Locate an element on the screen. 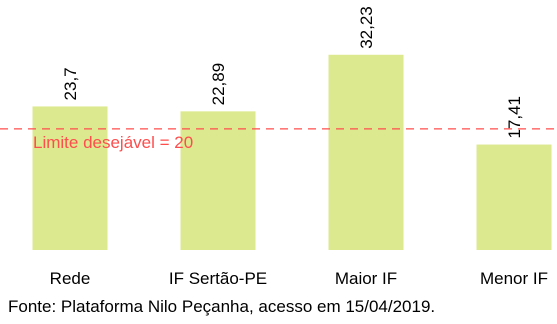 This screenshot has width=557, height=324. category-label-2: Maior IF is located at coordinates (366, 278).